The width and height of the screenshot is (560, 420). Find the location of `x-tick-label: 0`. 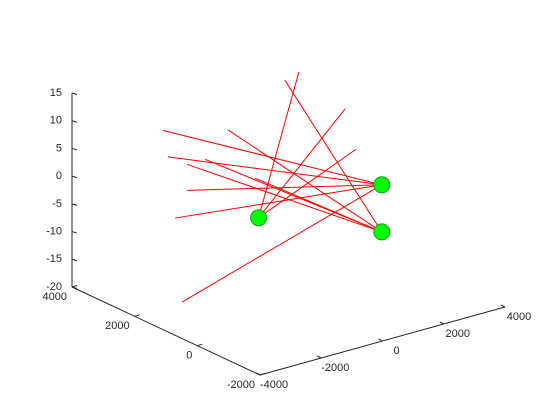

x-tick-label: 0 is located at coordinates (396, 351).